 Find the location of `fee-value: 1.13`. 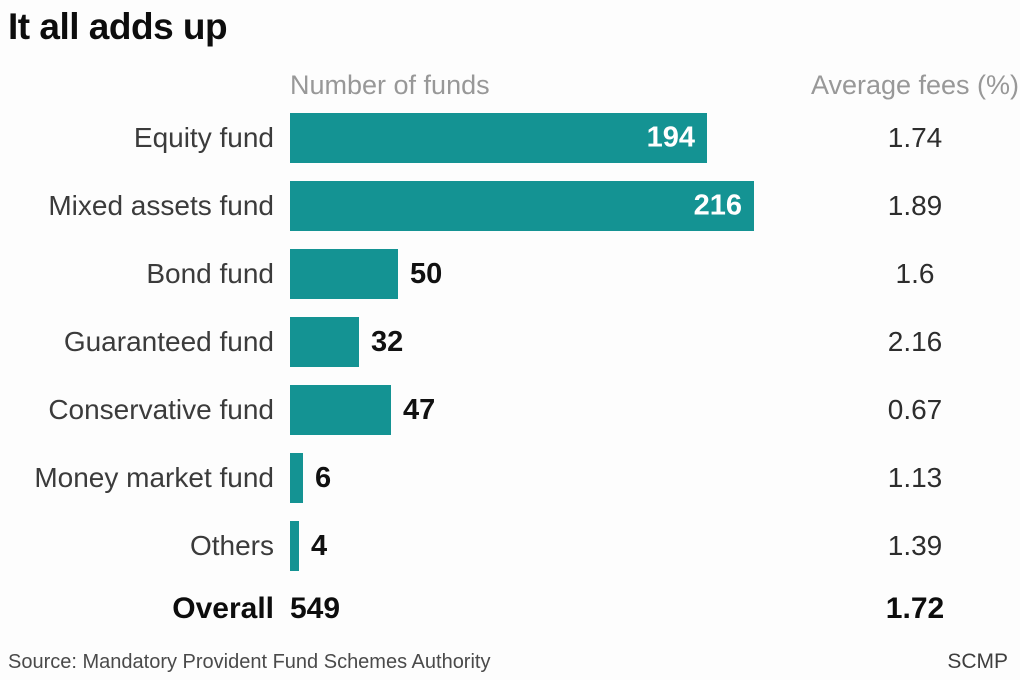

fee-value: 1.13 is located at coordinates (915, 477).